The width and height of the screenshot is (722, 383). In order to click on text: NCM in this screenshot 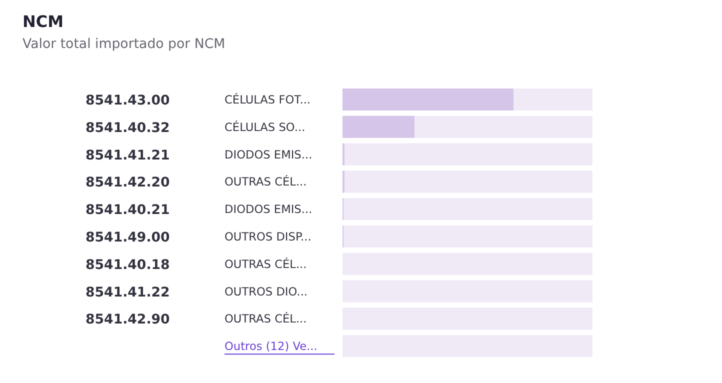, I will do `click(43, 21)`.